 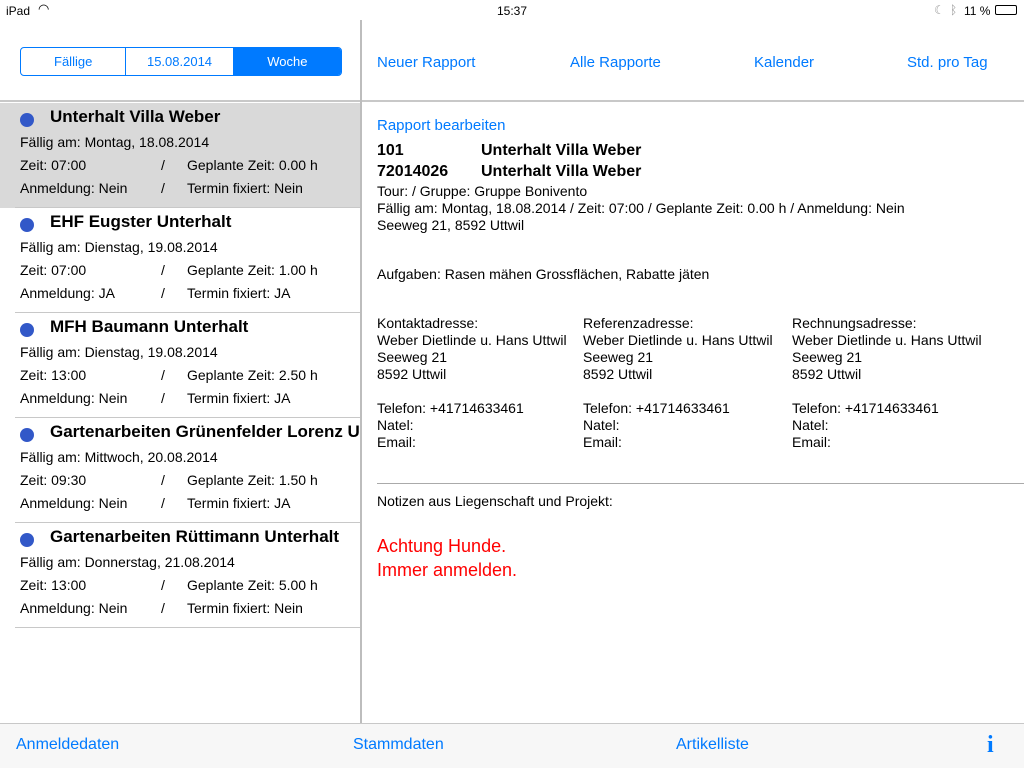 What do you see at coordinates (74, 61) in the screenshot?
I see `segment-faellige: Fällige` at bounding box center [74, 61].